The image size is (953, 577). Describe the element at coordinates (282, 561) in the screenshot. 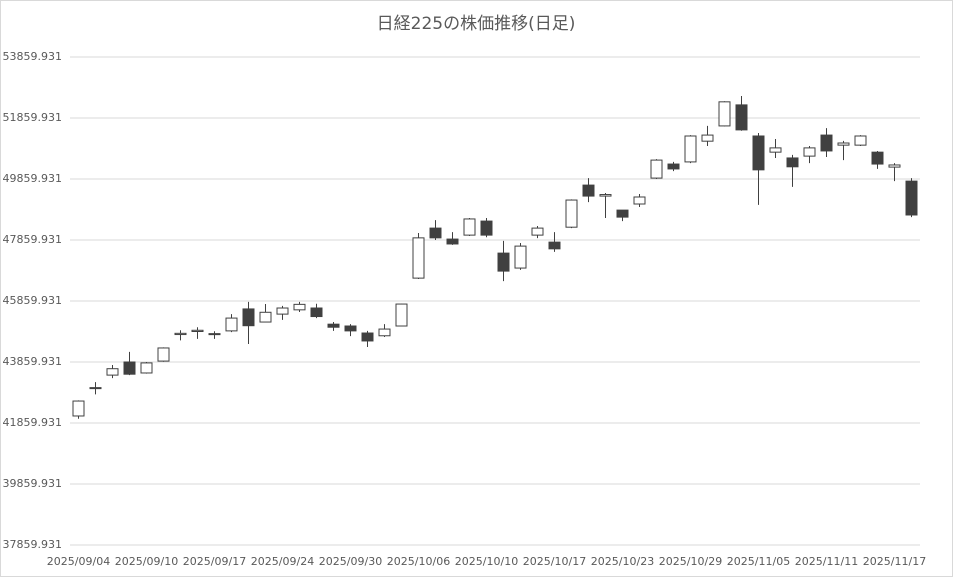

I see `x-tick-label: 2025/09/24` at that location.